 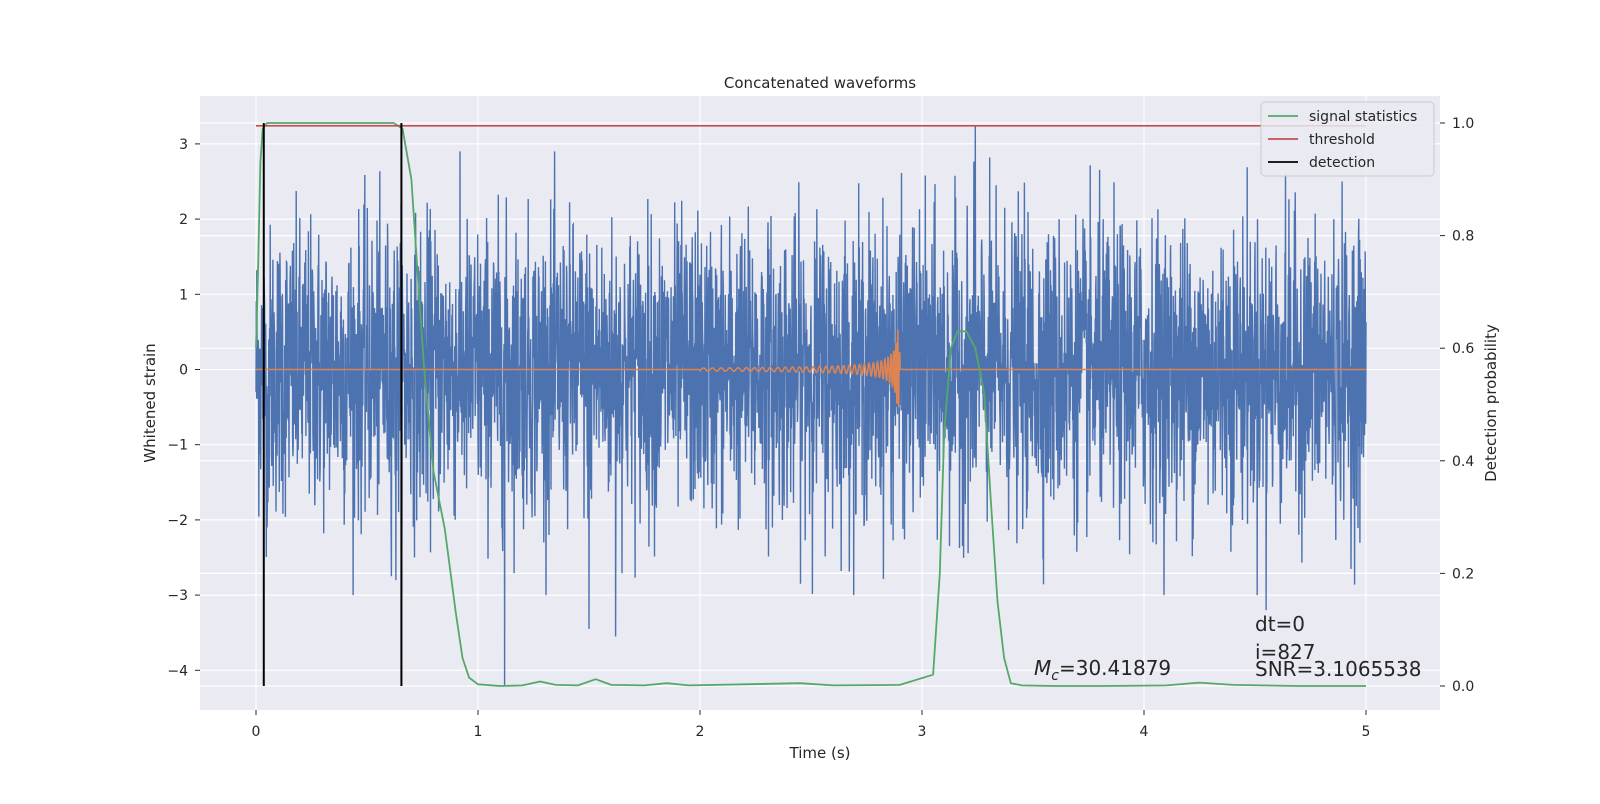 What do you see at coordinates (811, 725) in the screenshot?
I see `x-axis-ticks: 0 1 2 3 4 5` at bounding box center [811, 725].